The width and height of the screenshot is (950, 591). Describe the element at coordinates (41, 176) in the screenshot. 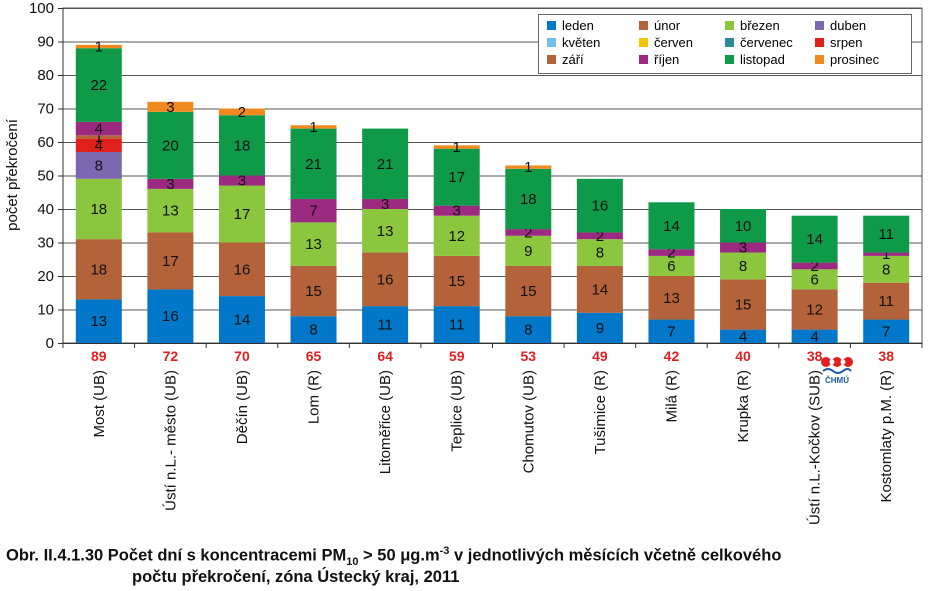

I see `y-tick-labels: 0 10 20 30 40 50 60 70 80 90 100` at that location.